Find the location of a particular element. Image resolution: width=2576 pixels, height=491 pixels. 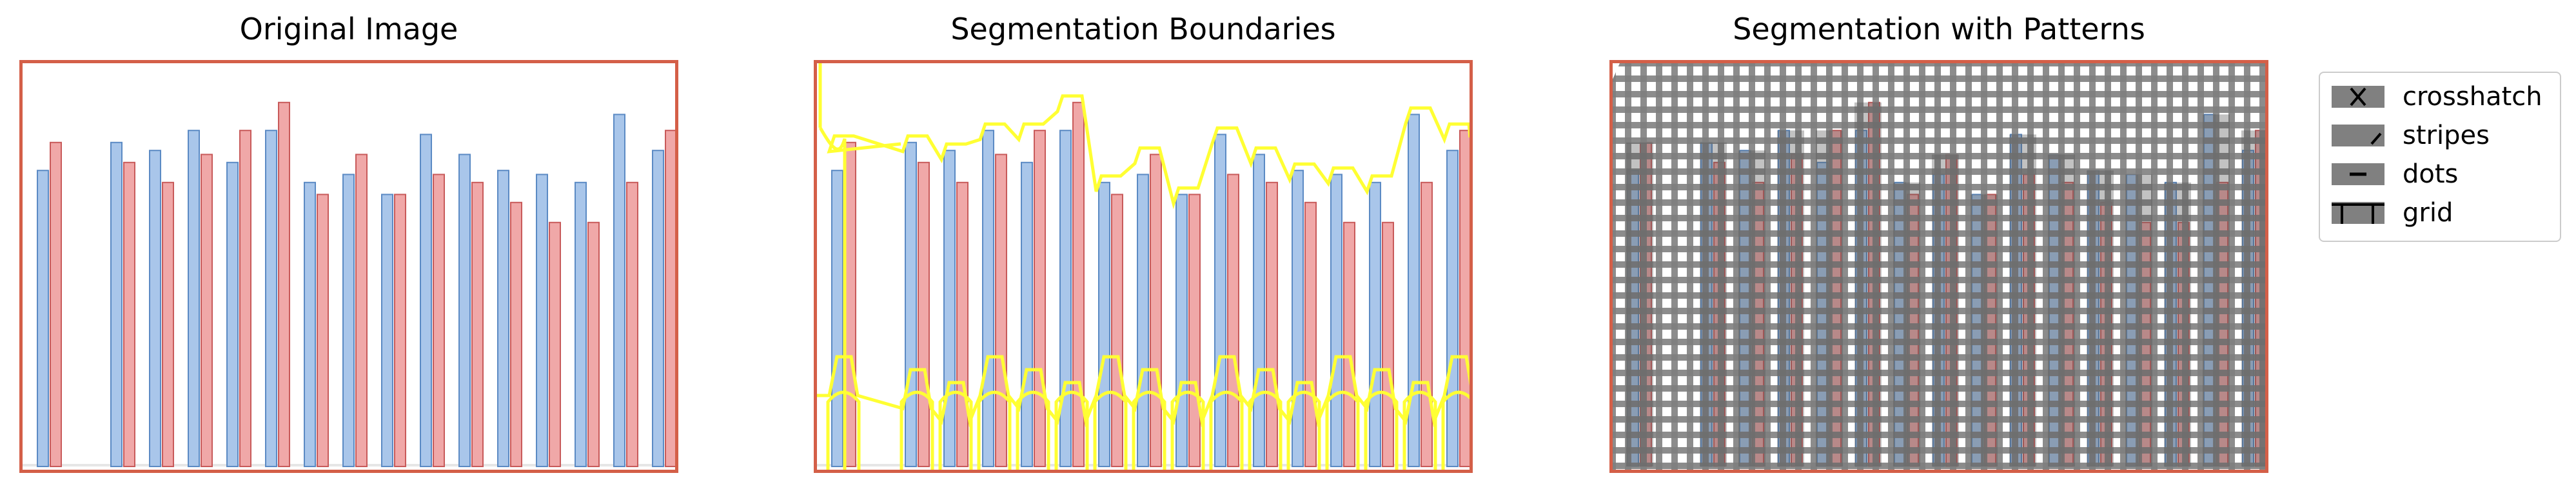

segment-boundary-lower is located at coordinates (1143, 391).